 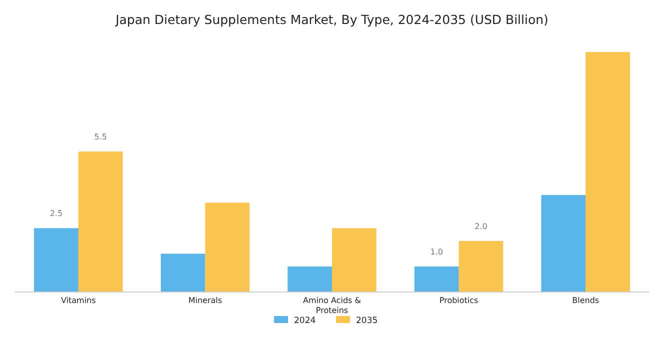 I want to click on x-tick-label: Minerals, so click(x=205, y=300).